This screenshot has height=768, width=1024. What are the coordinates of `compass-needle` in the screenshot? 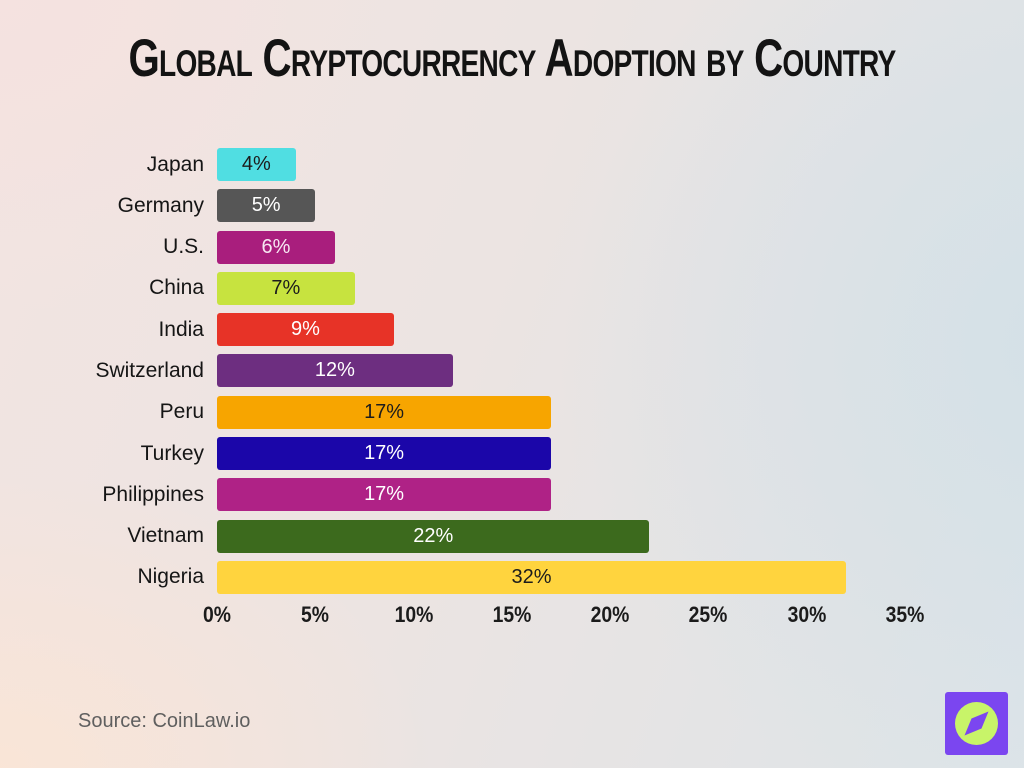 It's located at (976, 723).